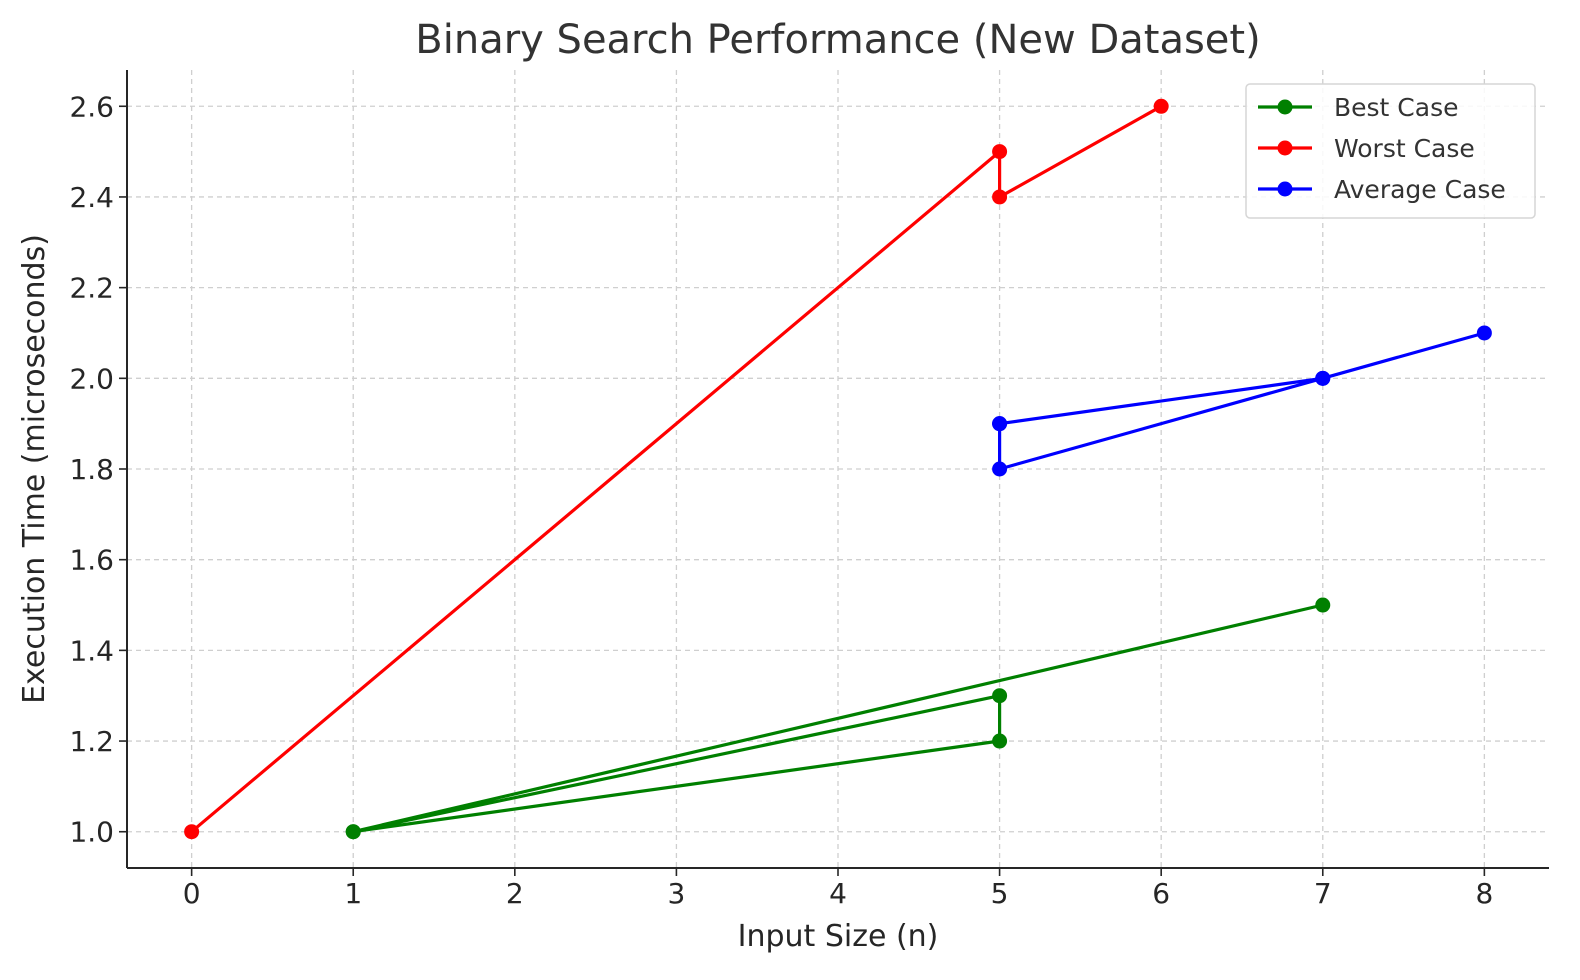 The height and width of the screenshot is (980, 1580). I want to click on y-tick-label: 2.2, so click(91, 288).